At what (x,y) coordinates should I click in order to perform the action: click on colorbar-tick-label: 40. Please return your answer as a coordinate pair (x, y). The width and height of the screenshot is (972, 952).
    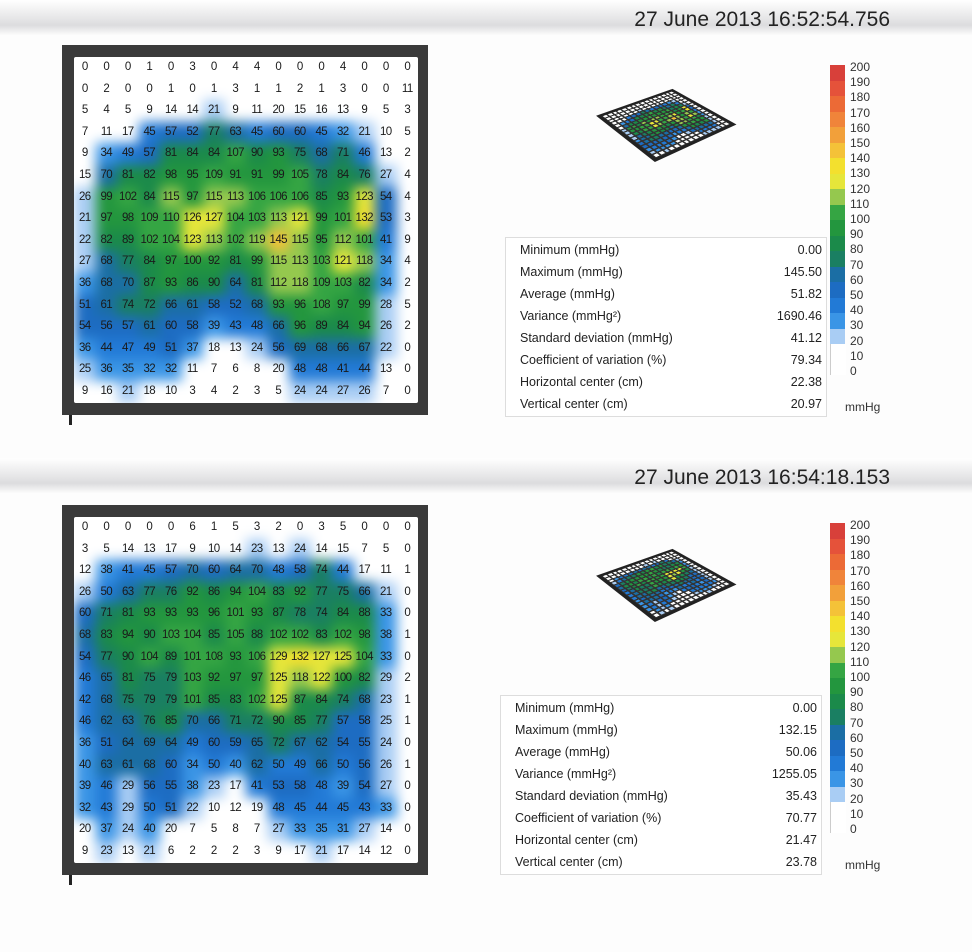
    Looking at the image, I should click on (857, 310).